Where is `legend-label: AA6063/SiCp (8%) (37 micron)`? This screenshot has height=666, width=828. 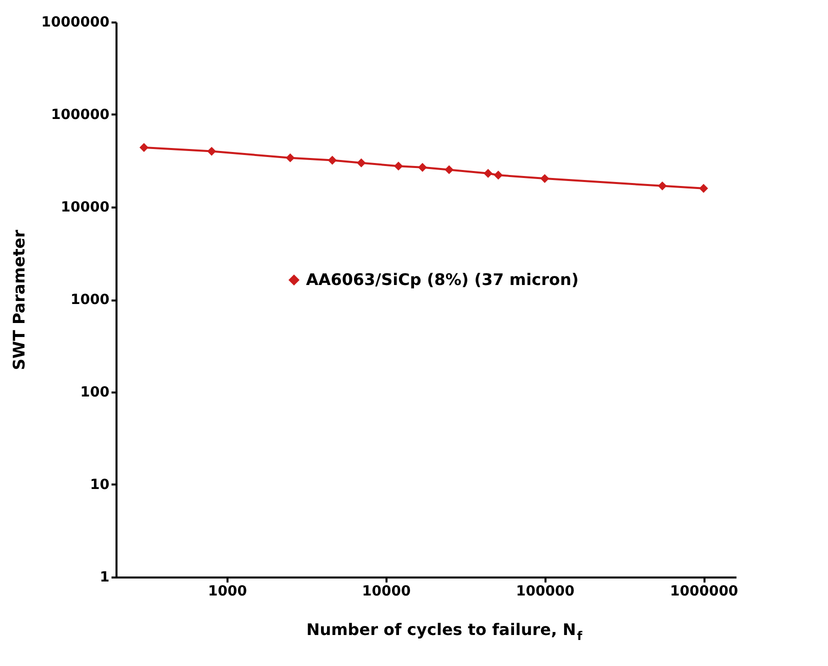 legend-label: AA6063/SiCp (8%) (37 micron) is located at coordinates (442, 279).